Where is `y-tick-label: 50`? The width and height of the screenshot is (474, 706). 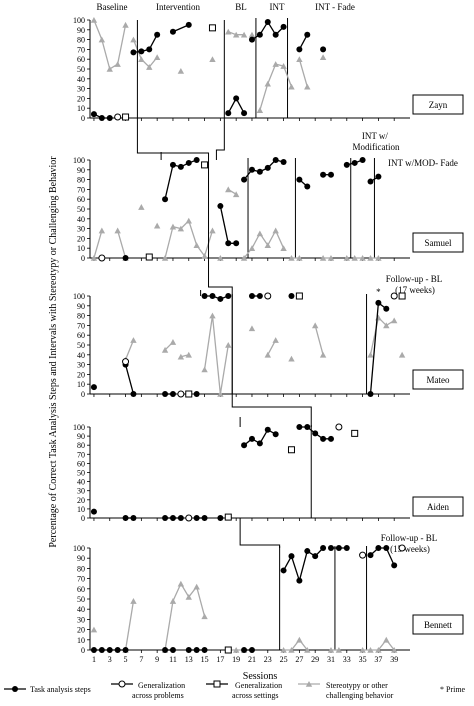 y-tick-label: 50 is located at coordinates (81, 209).